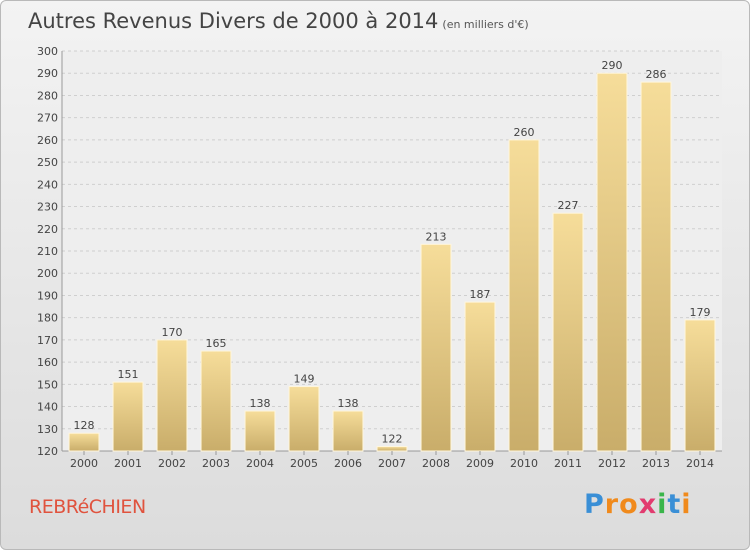  Describe the element at coordinates (612, 65) in the screenshot. I see `data-label: 290` at that location.